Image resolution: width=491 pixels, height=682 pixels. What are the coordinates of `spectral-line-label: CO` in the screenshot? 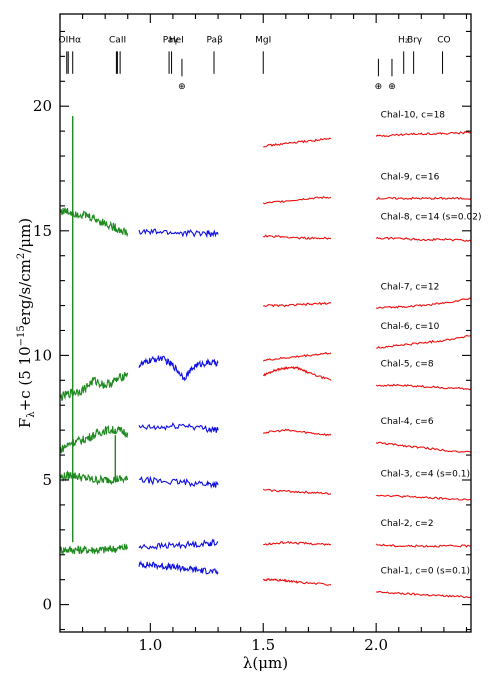 It's located at (443, 41).